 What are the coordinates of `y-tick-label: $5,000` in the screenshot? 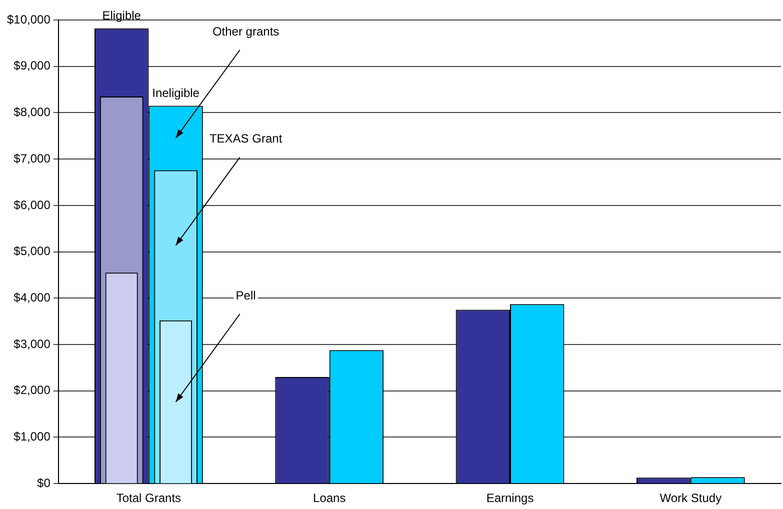 It's located at (32, 251).